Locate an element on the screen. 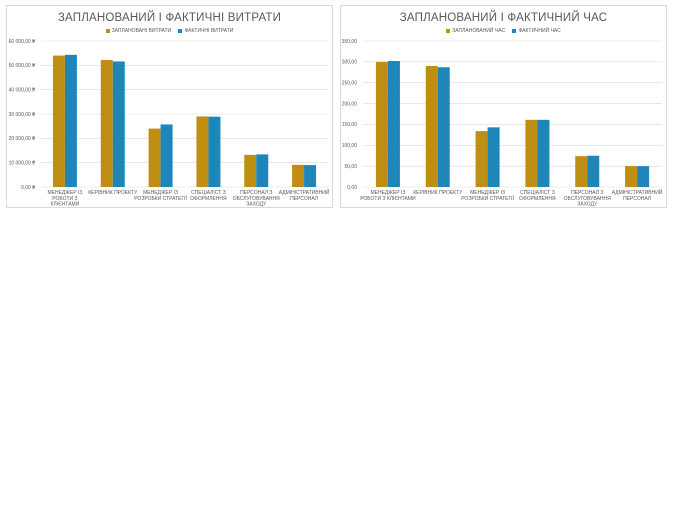  chart-legend: ЗАПЛАНОВАНИЙ ЧАС ФАКТИЧНИЙ ЧАС is located at coordinates (503, 31).